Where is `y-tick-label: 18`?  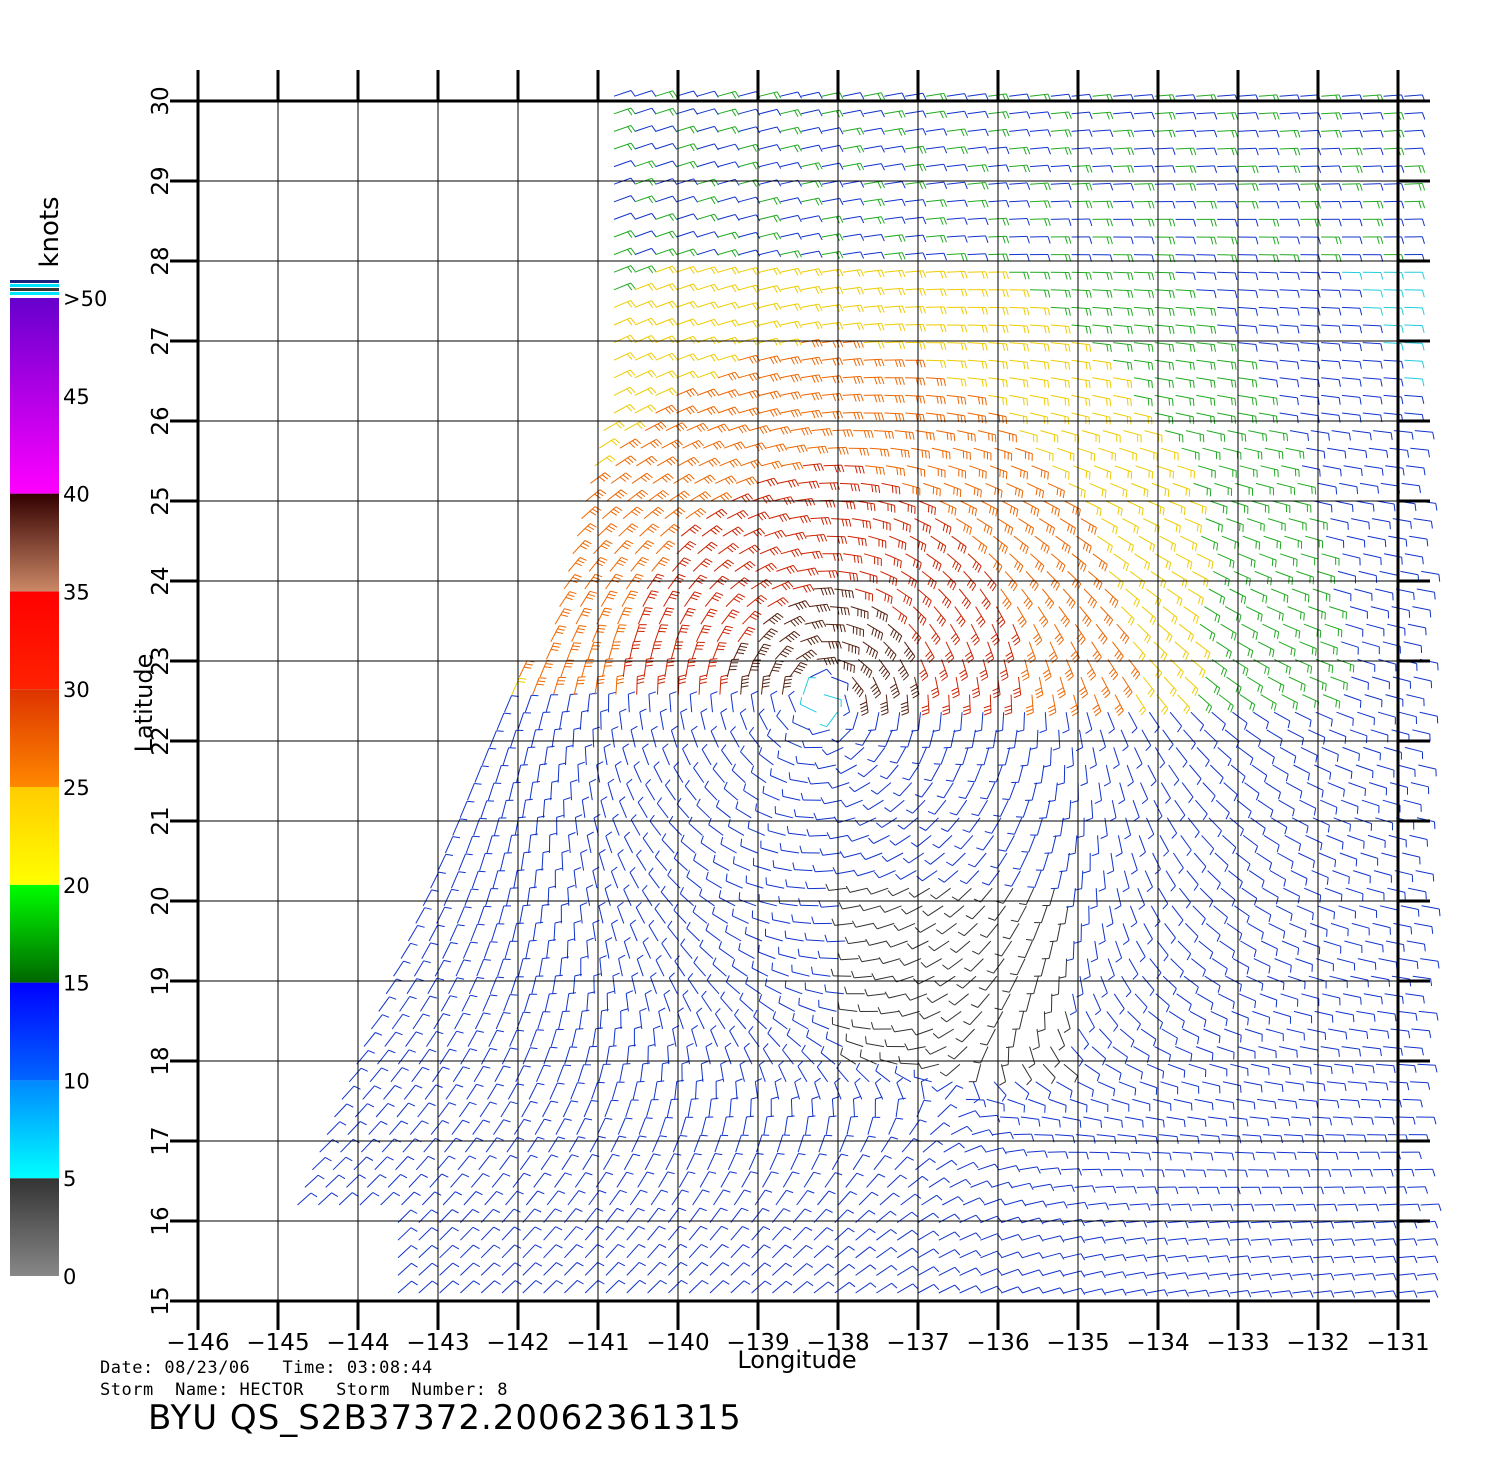 y-tick-label: 18 is located at coordinates (161, 1060).